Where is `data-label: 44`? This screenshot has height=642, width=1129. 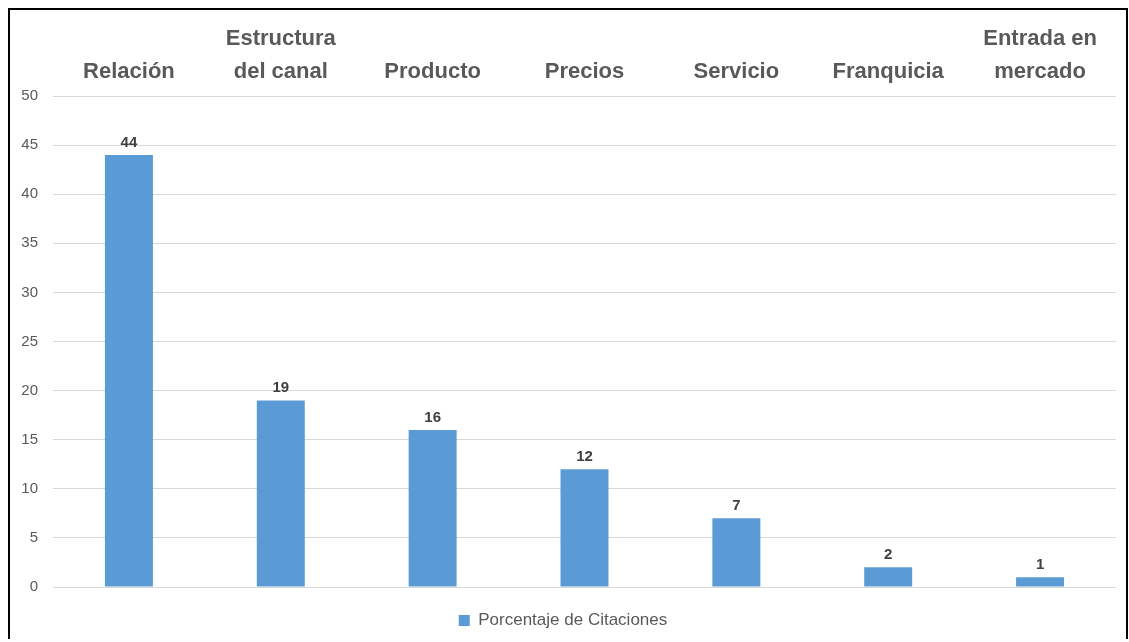 data-label: 44 is located at coordinates (129, 141).